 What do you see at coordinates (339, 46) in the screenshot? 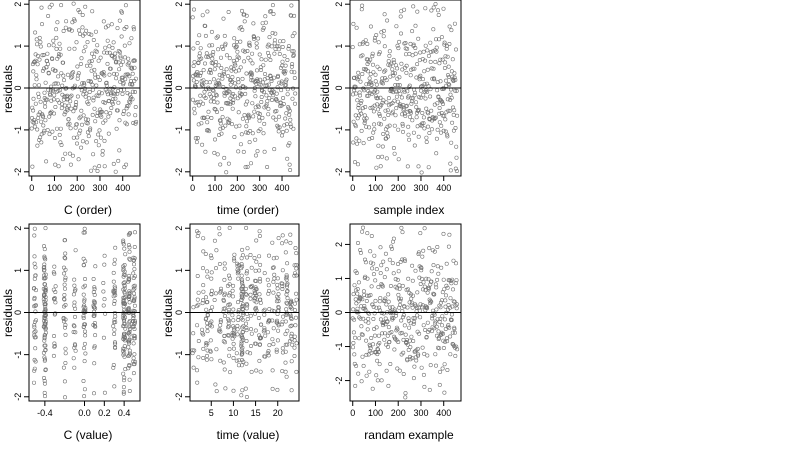
I see `y-tick-label: 1` at bounding box center [339, 46].